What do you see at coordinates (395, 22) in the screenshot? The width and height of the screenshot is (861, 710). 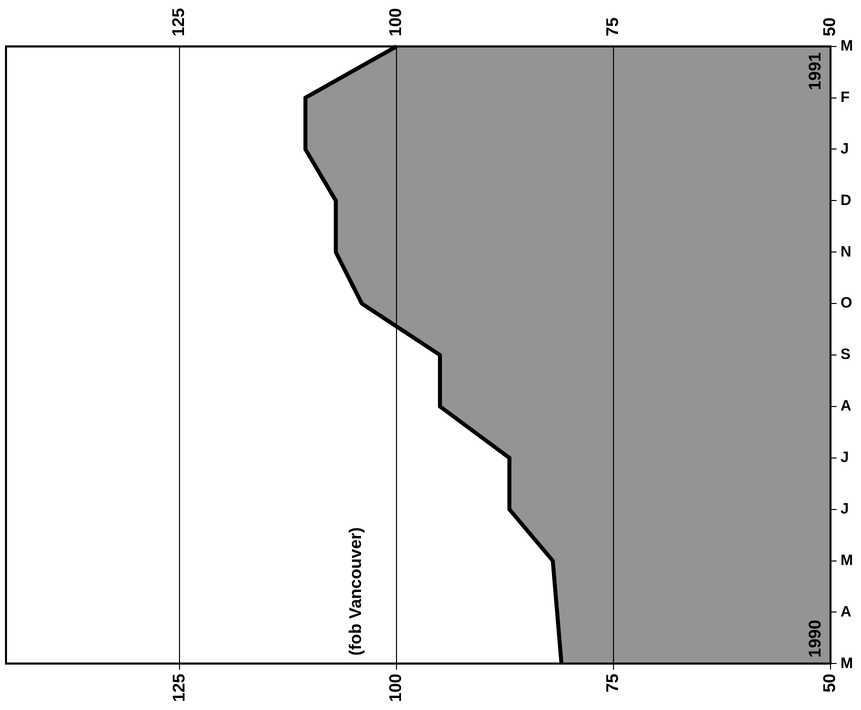 I see `x2-tick-label: 100` at bounding box center [395, 22].